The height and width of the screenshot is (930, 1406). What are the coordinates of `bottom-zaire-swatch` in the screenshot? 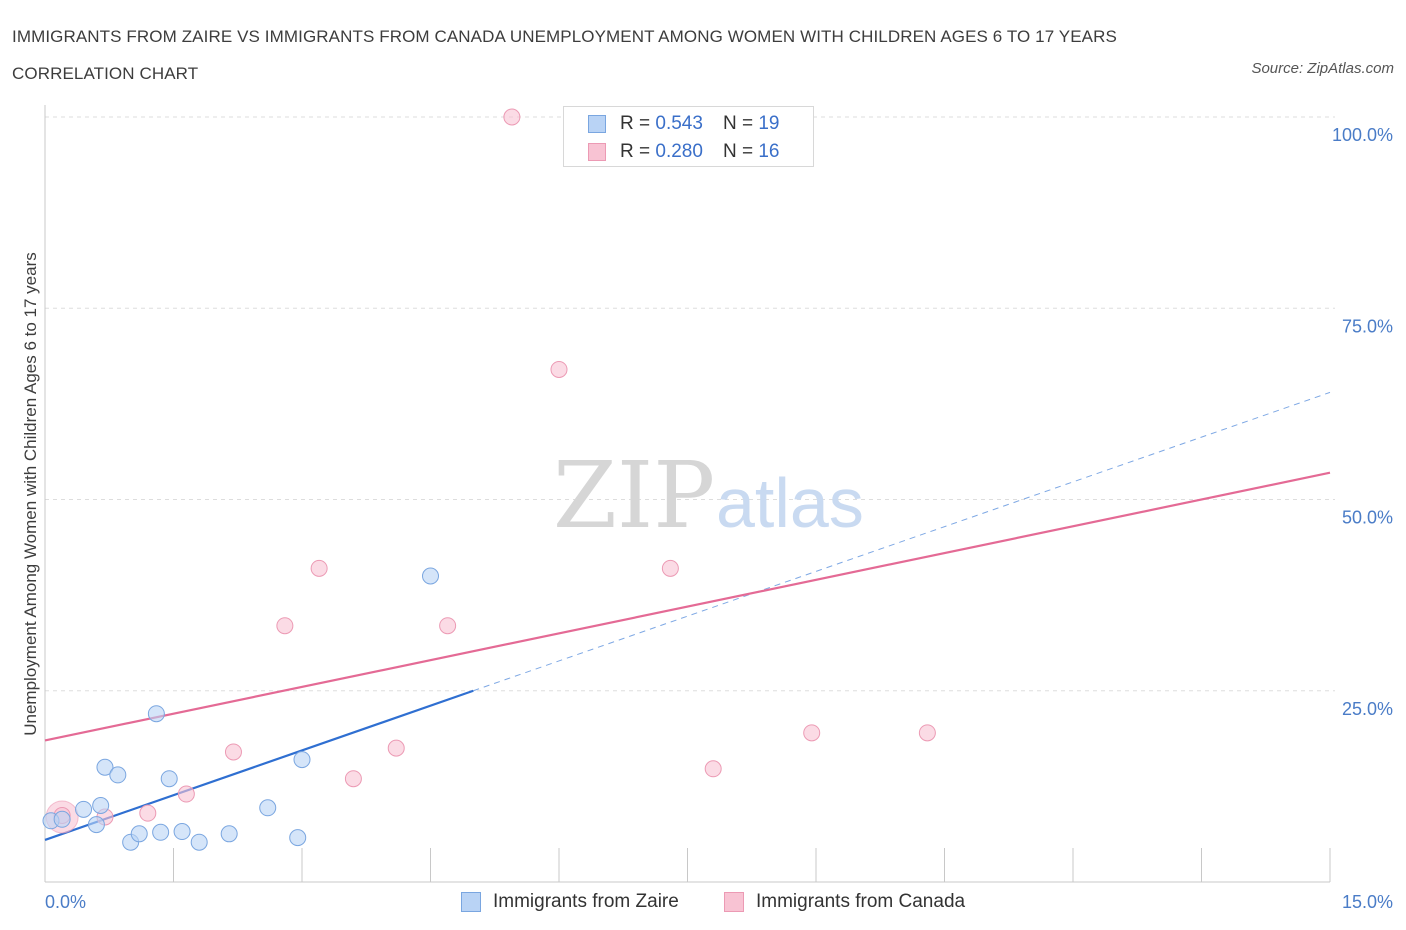 It's located at (471, 902).